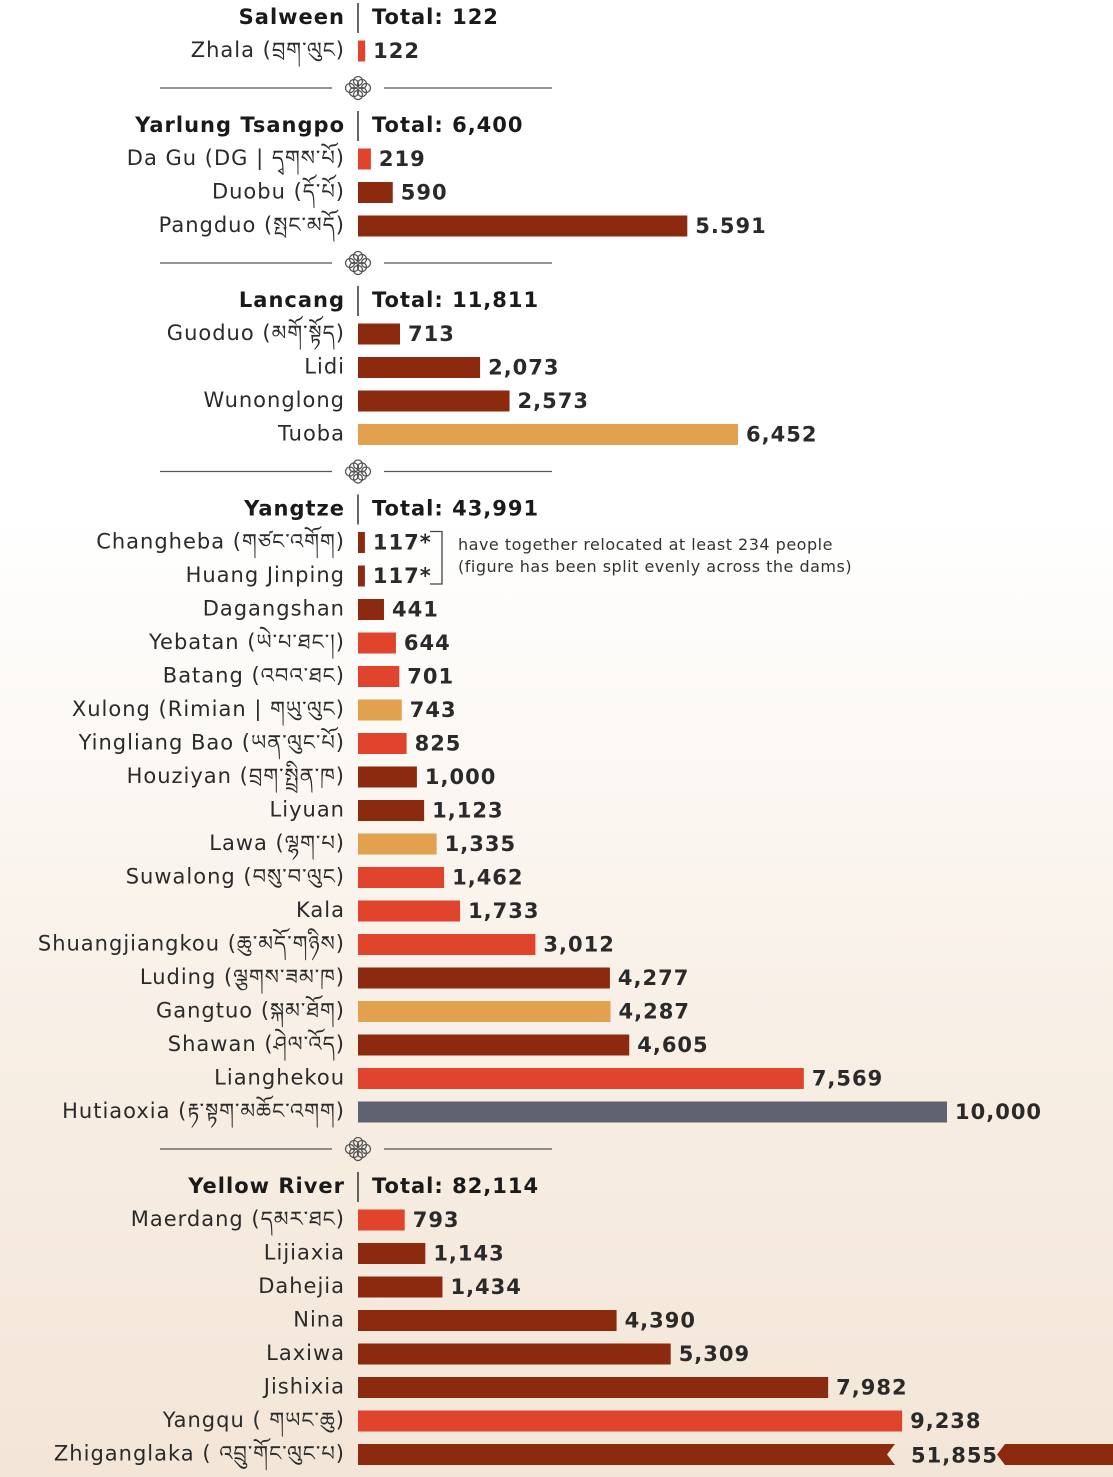 This screenshot has width=1113, height=1477. I want to click on dam-name: Dahejia, so click(301, 1286).